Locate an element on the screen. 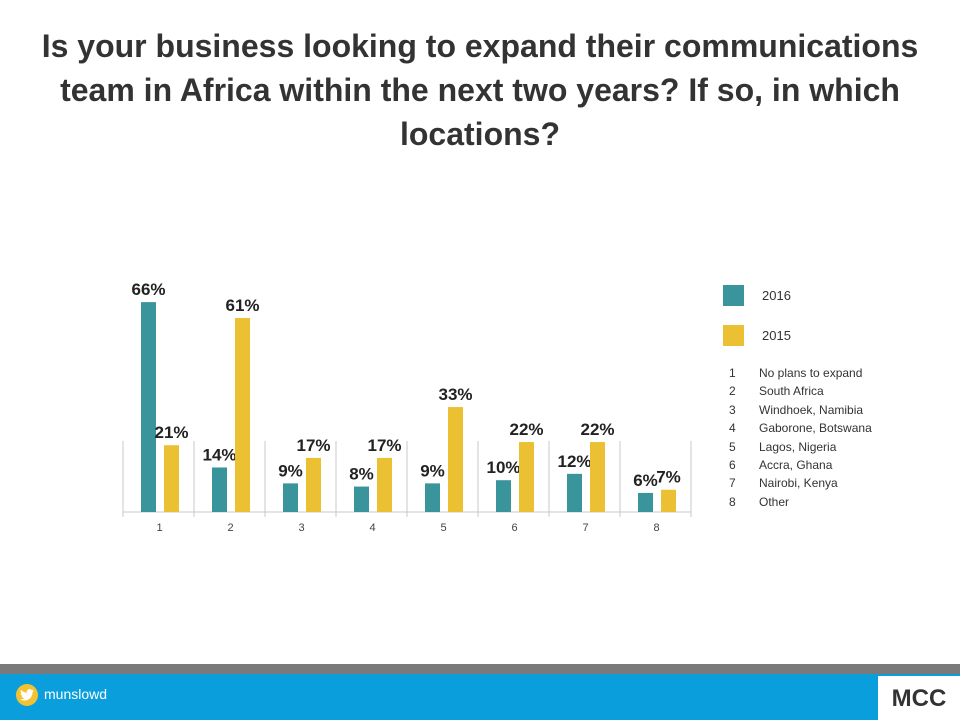 This screenshot has width=960, height=720. footer-bar is located at coordinates (480, 697).